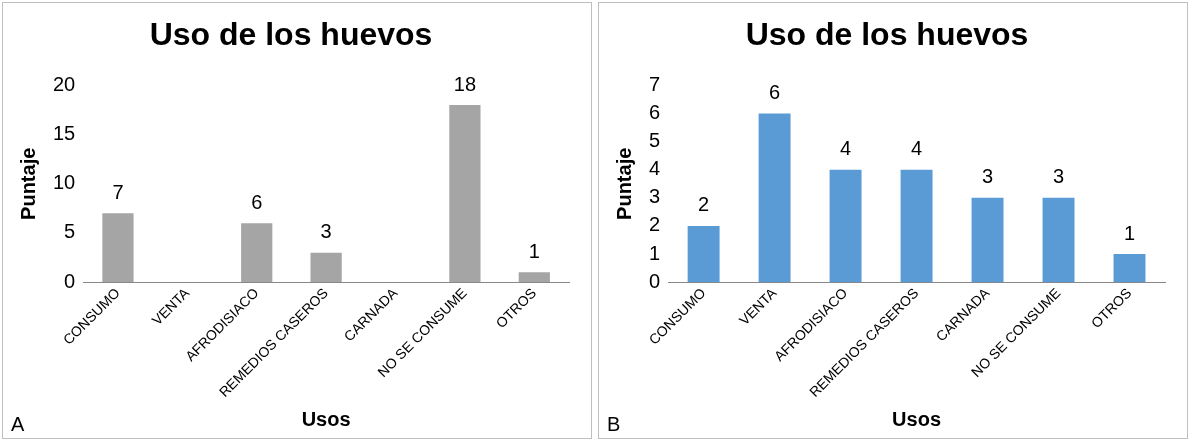 The image size is (1198, 441). I want to click on text: A, so click(18, 424).